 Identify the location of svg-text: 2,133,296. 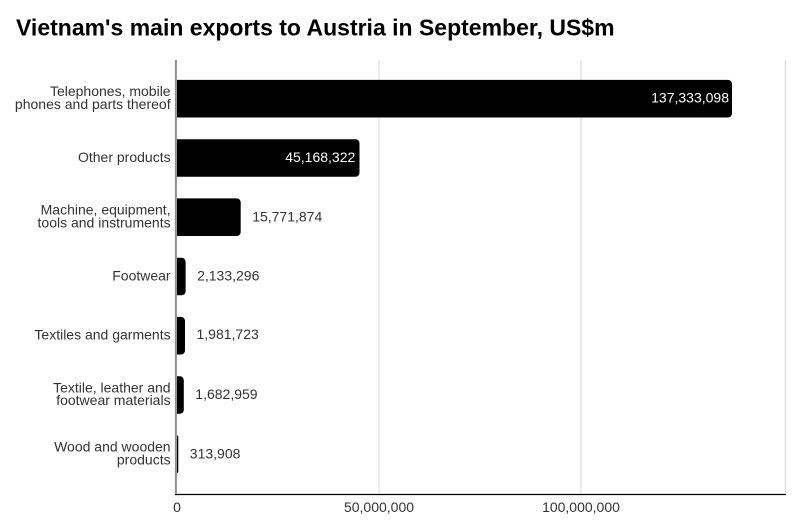
(228, 276).